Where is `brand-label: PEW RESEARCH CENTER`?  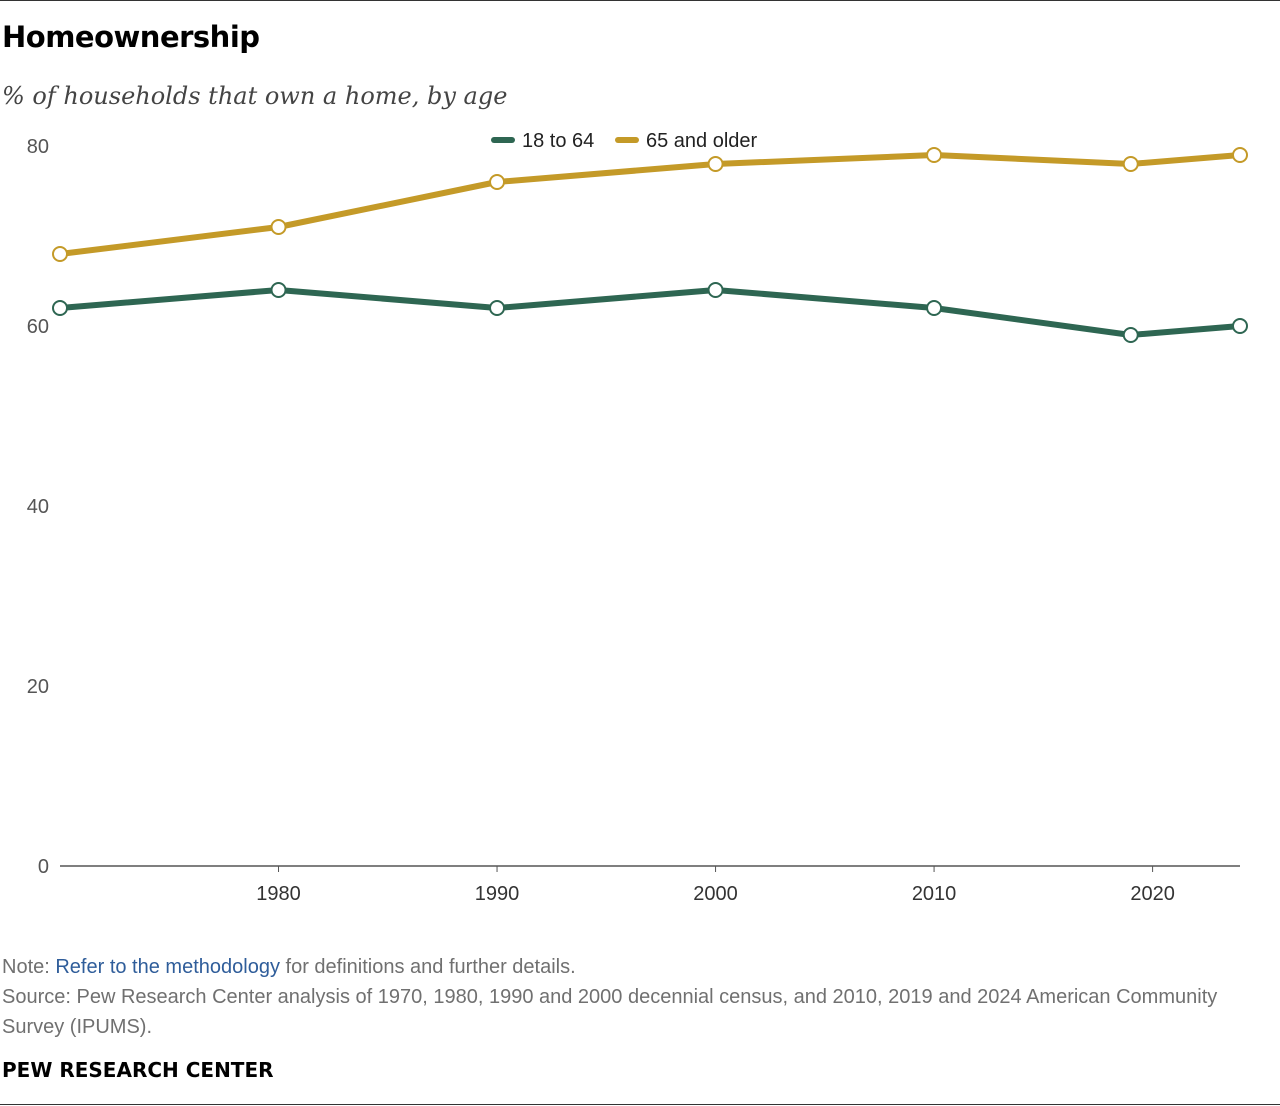
brand-label: PEW RESEARCH CENTER is located at coordinates (138, 1070).